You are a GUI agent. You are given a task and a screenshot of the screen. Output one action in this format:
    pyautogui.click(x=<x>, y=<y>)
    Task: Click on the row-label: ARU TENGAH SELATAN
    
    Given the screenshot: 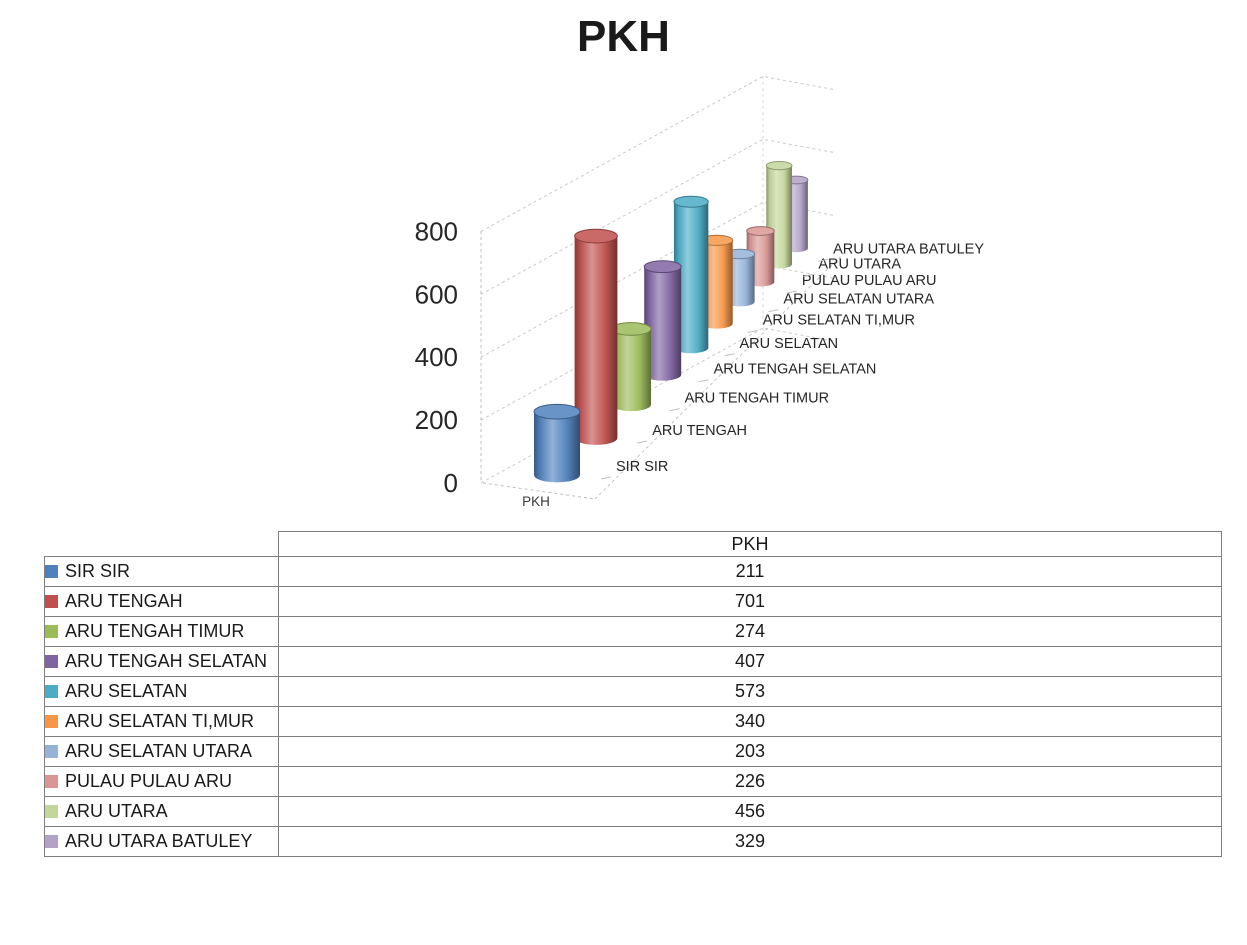 What is the action you would take?
    pyautogui.click(x=166, y=661)
    